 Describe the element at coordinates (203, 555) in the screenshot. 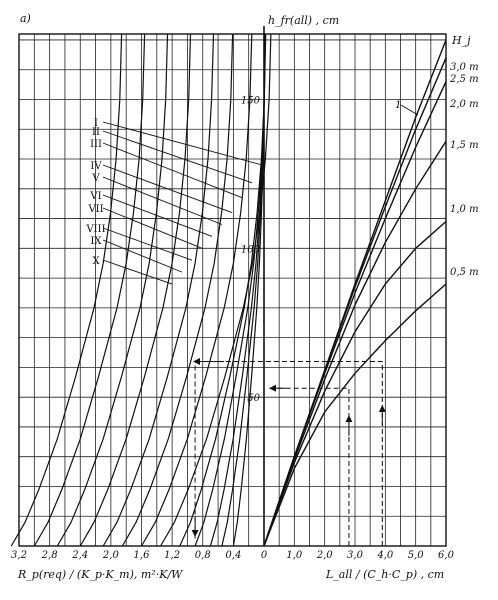

I see `left-x-tick-label: 0,8` at that location.